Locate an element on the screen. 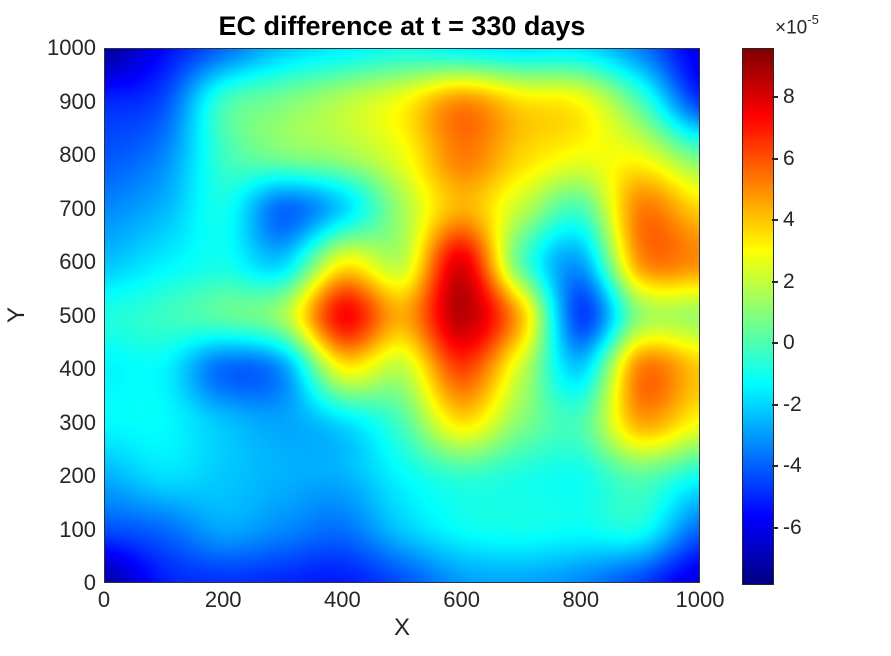 The height and width of the screenshot is (656, 891). colorbar is located at coordinates (758, 316).